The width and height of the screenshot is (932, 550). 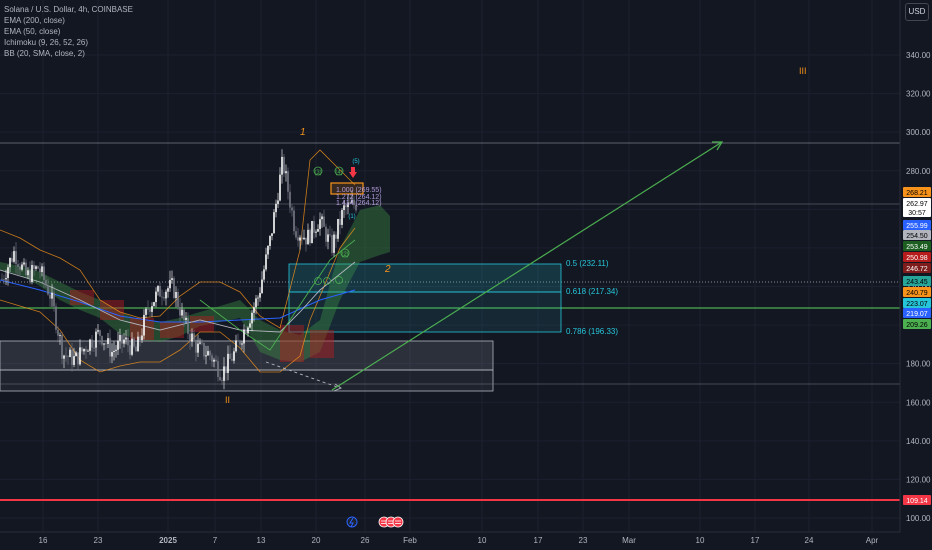 I want to click on target-label-2: 1.272 (264.12), so click(x=359, y=197).